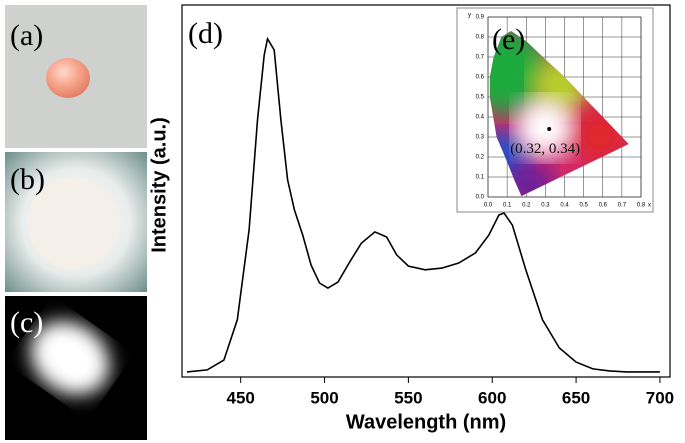 The height and width of the screenshot is (443, 685). What do you see at coordinates (576, 397) in the screenshot?
I see `x-tick-label: 650` at bounding box center [576, 397].